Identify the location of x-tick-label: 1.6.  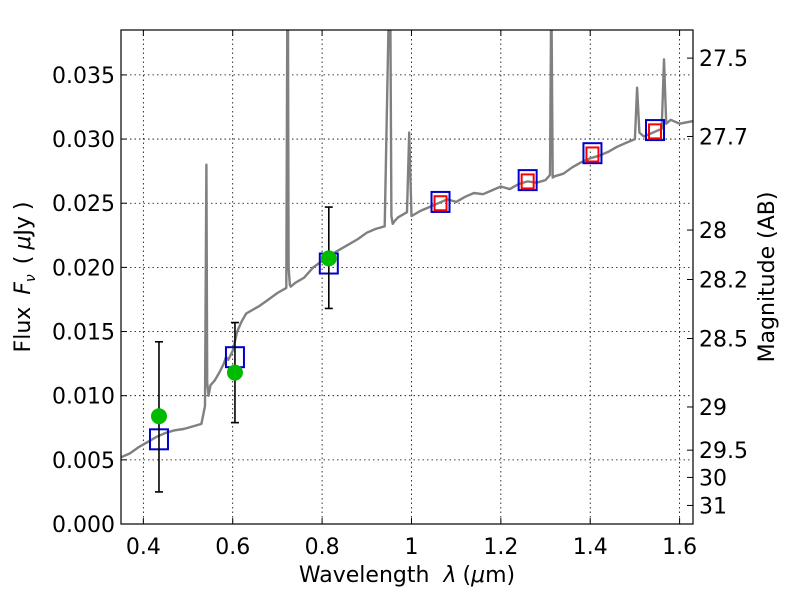
(679, 547).